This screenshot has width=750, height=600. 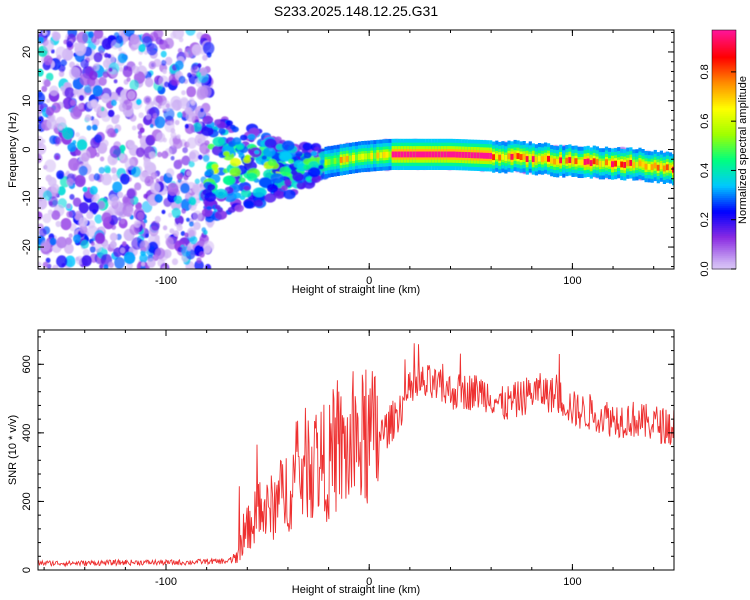 What do you see at coordinates (27, 433) in the screenshot?
I see `snr-y-tick-label: 400` at bounding box center [27, 433].